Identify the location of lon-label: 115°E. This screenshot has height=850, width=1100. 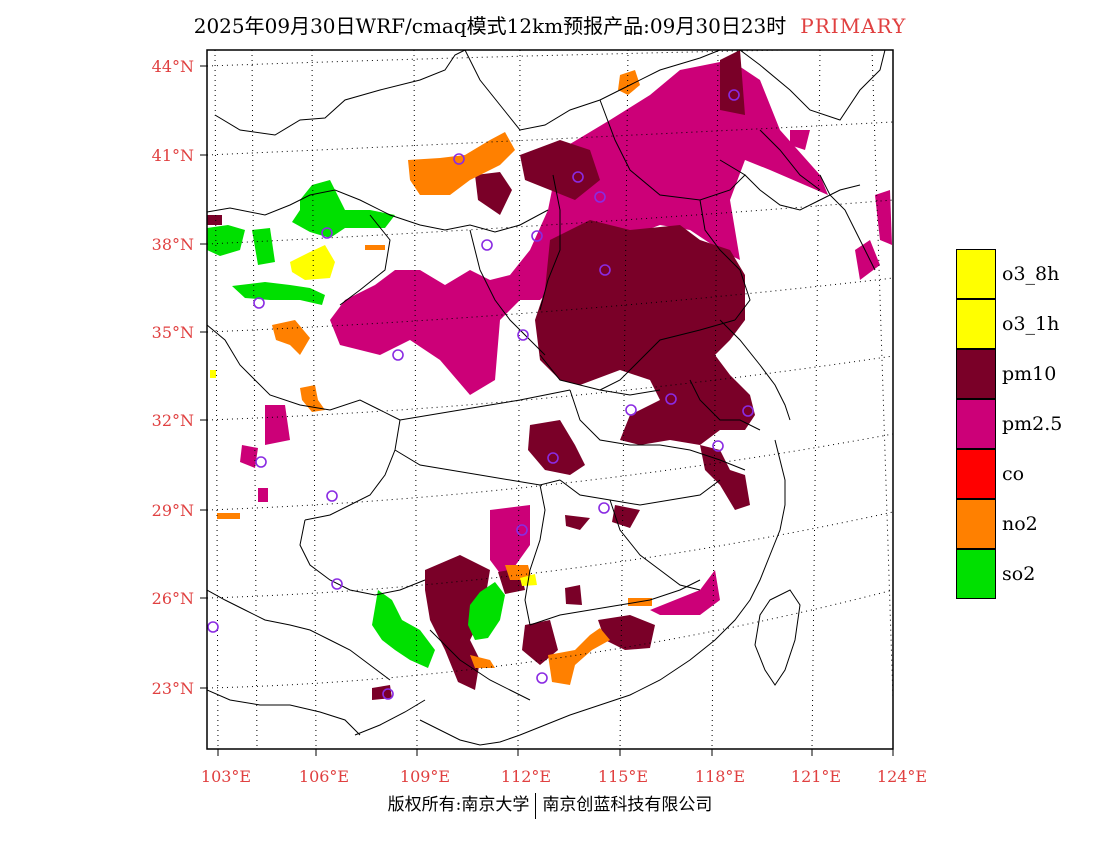
(623, 776).